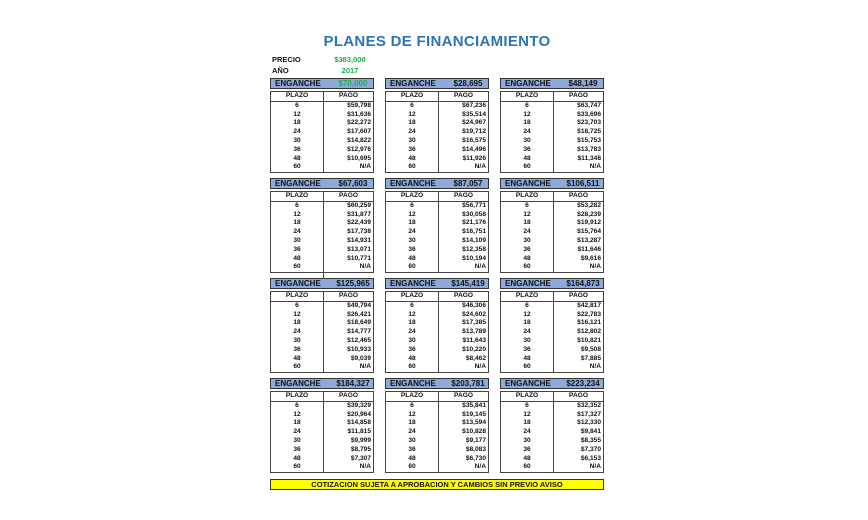 This screenshot has height=520, width=868. What do you see at coordinates (474, 158) in the screenshot?
I see `pago-cell: $11,926` at bounding box center [474, 158].